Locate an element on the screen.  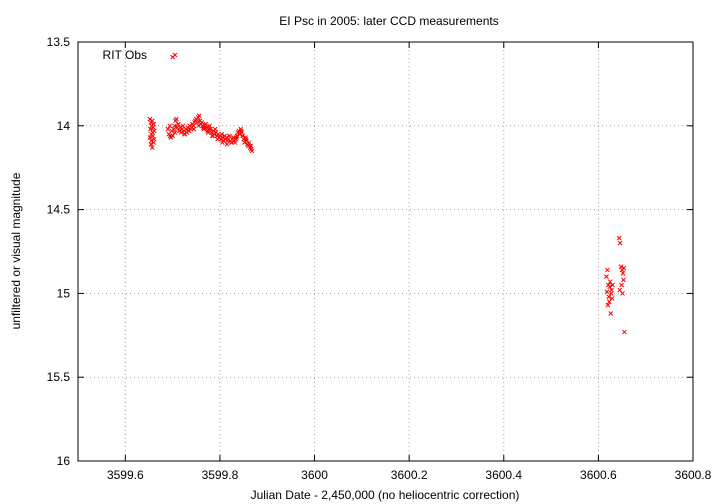
x-tick-labels: 3599.6 3599.8 3600 3600.2 3600.4 3600.6 3600.8 is located at coordinates (409, 475).